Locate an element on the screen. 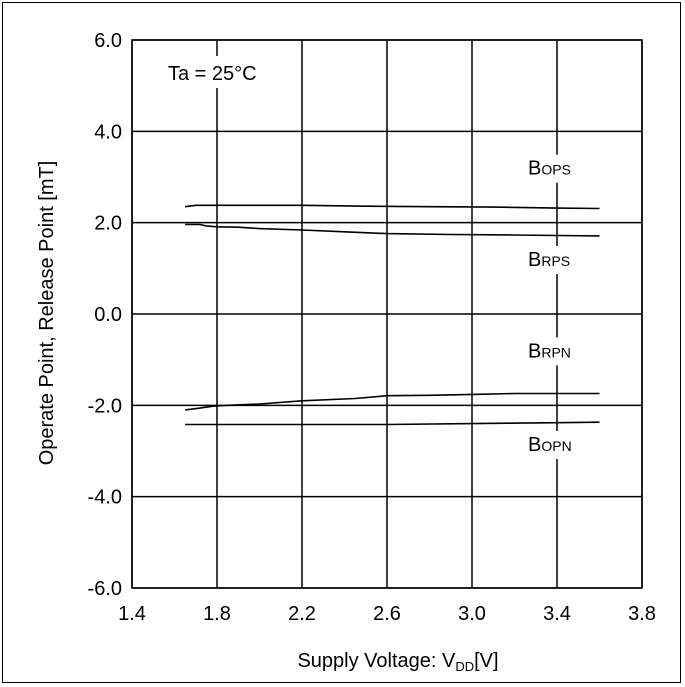  series-label-rpn: BRPN is located at coordinates (549, 351).